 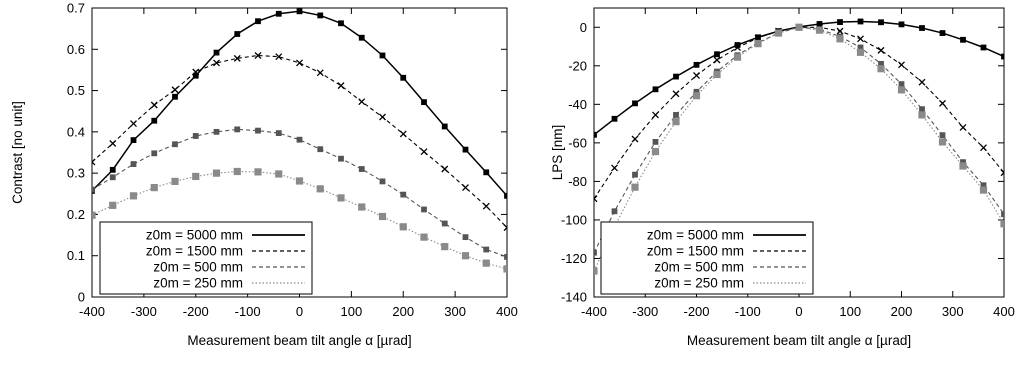 I want to click on x-tick-label: -200, so click(x=196, y=311).